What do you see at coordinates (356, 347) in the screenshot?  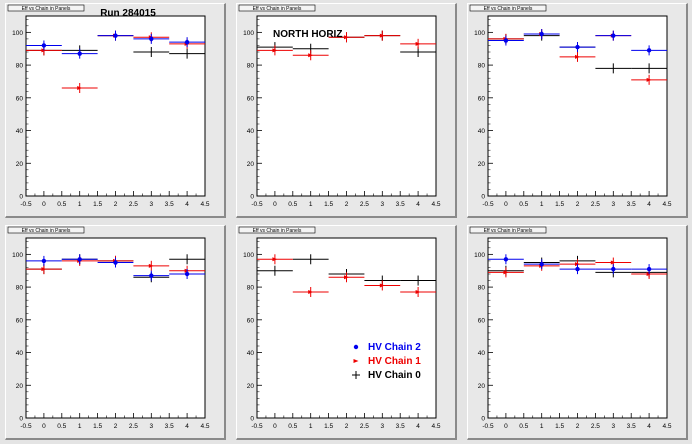 I see `legend-marker-dot` at bounding box center [356, 347].